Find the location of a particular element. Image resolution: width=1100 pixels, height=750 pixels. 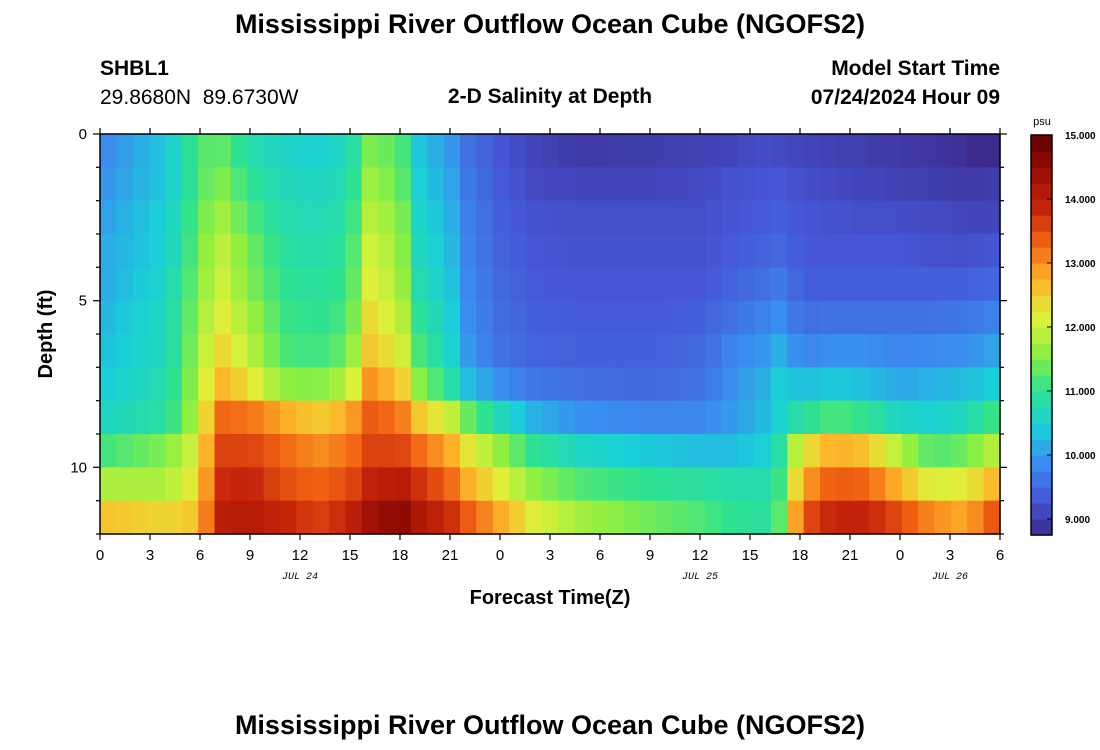

y-tick-label: 0 is located at coordinates (83, 134).